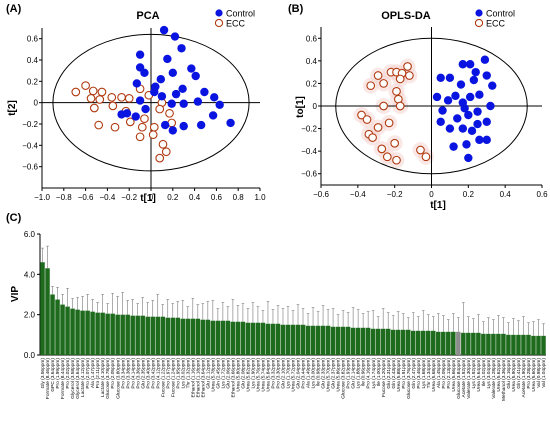 This screenshot has height=422, width=550. I want to click on pca-y-axis-label: t[2], so click(12, 108).